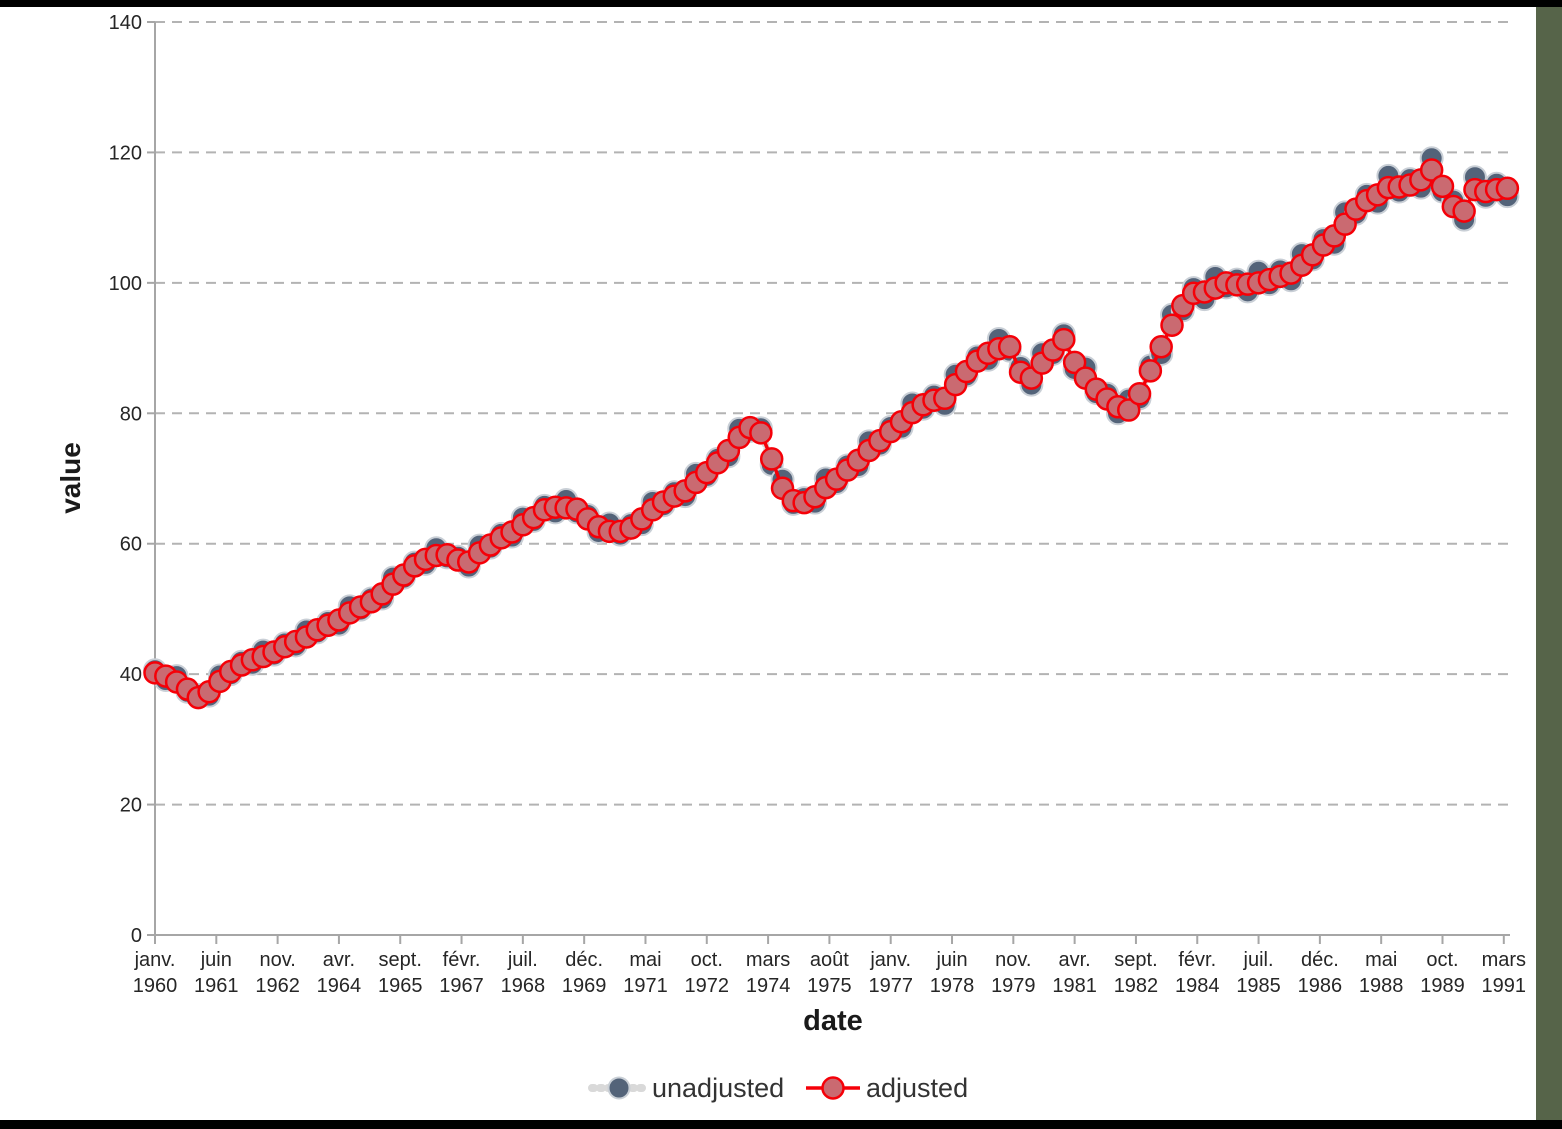 This screenshot has width=1562, height=1129. I want to click on x-tick-label: juin 1978, so click(952, 973).